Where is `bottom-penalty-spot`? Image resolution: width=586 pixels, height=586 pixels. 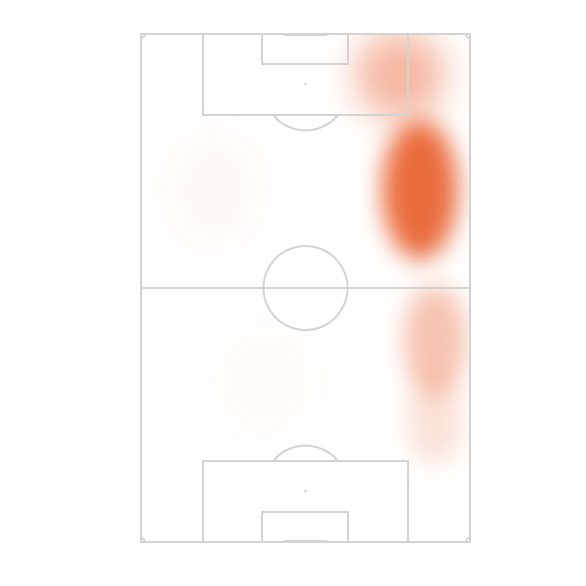 bottom-penalty-spot is located at coordinates (305, 491).